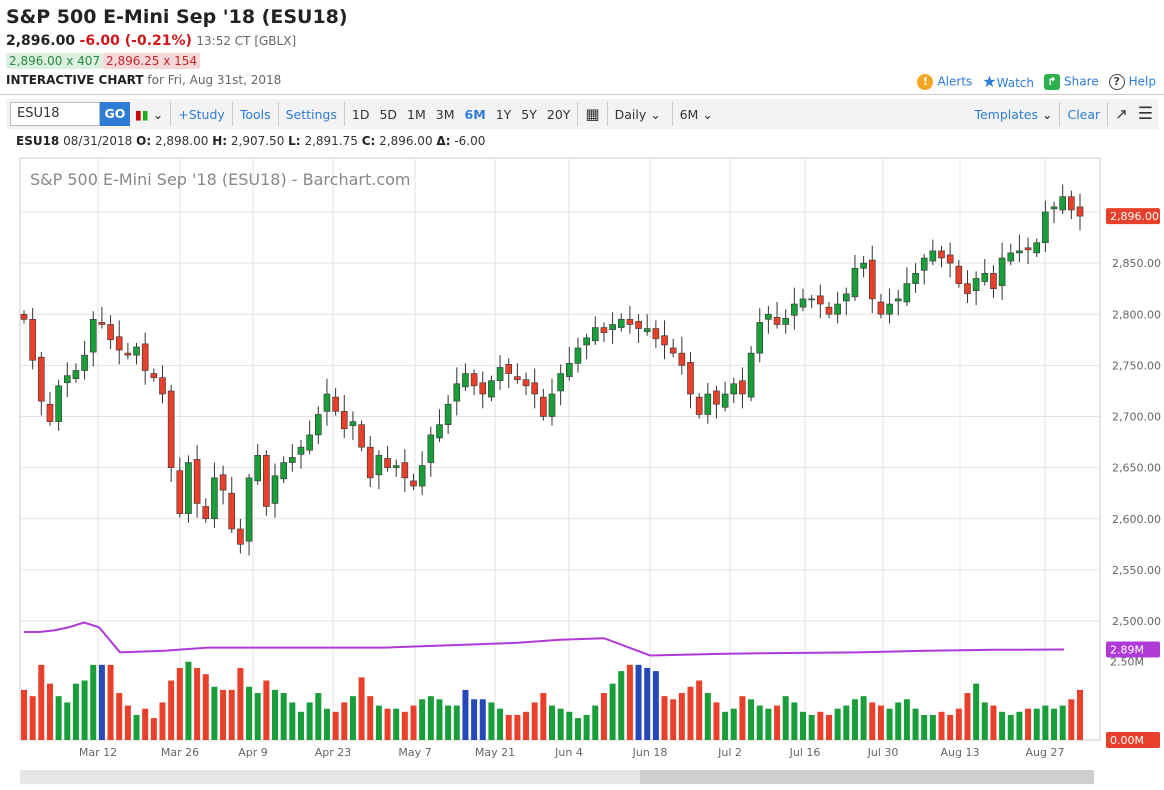 The height and width of the screenshot is (790, 1164). Describe the element at coordinates (1145, 114) in the screenshot. I see `menu-icon: ☰` at that location.